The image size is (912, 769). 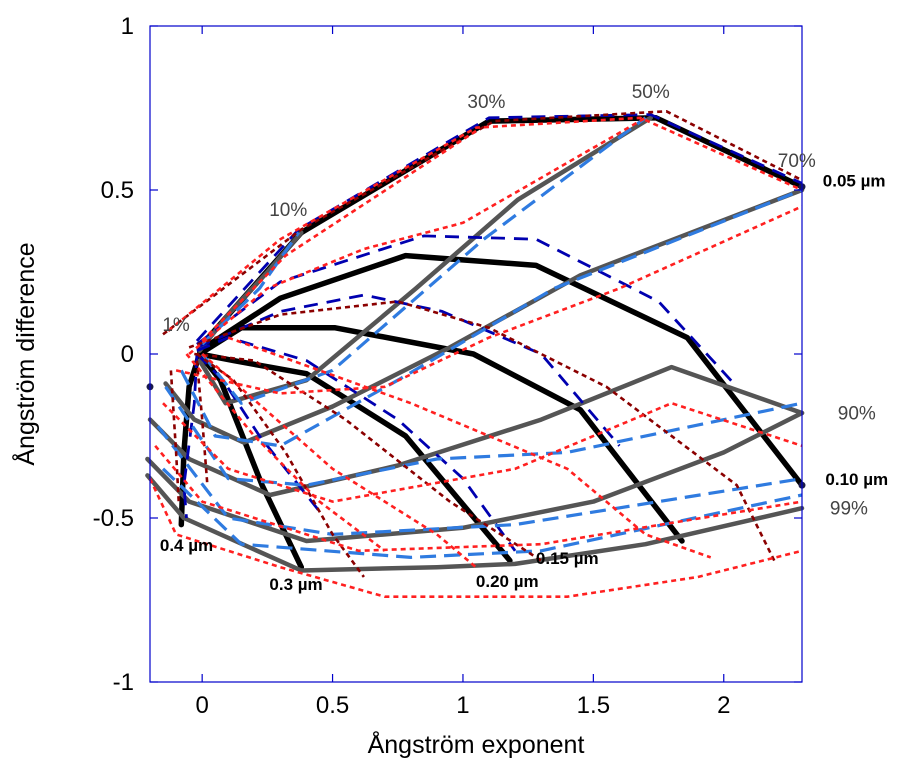 What do you see at coordinates (295, 584) in the screenshot?
I see `fine-mode-radius-label: 0.3 µm` at bounding box center [295, 584].